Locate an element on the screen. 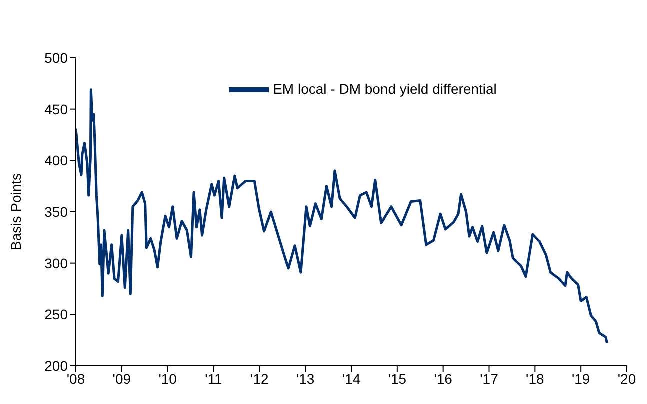  x-tick-label: '15 is located at coordinates (397, 378).